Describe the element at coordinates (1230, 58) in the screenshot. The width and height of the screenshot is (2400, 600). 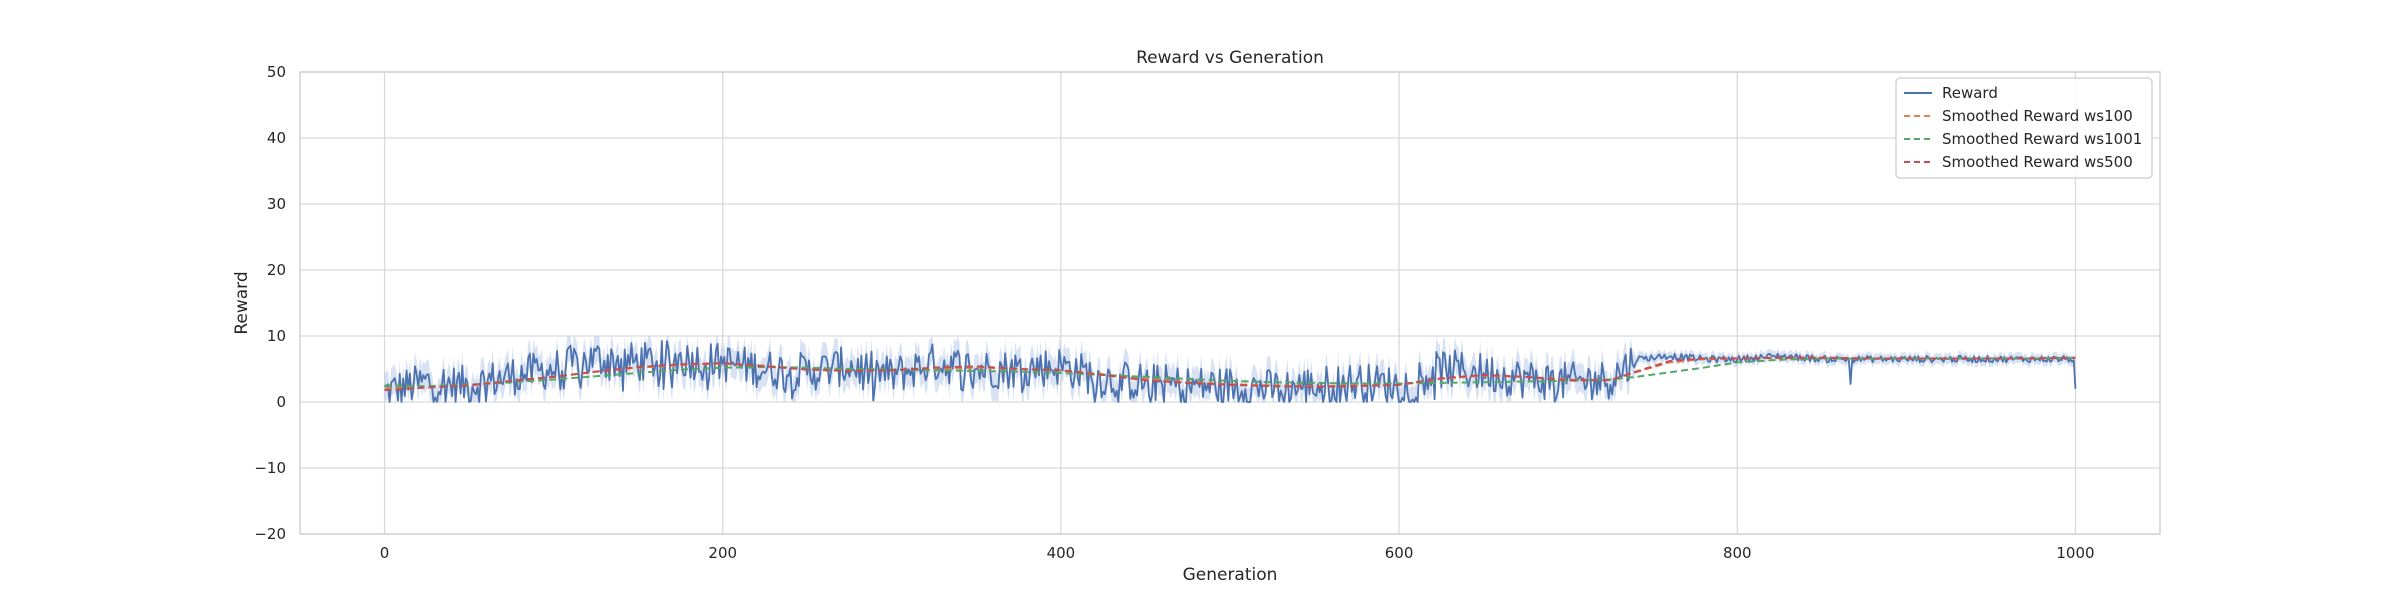
I see `chart-title: Reward vs Generation` at that location.